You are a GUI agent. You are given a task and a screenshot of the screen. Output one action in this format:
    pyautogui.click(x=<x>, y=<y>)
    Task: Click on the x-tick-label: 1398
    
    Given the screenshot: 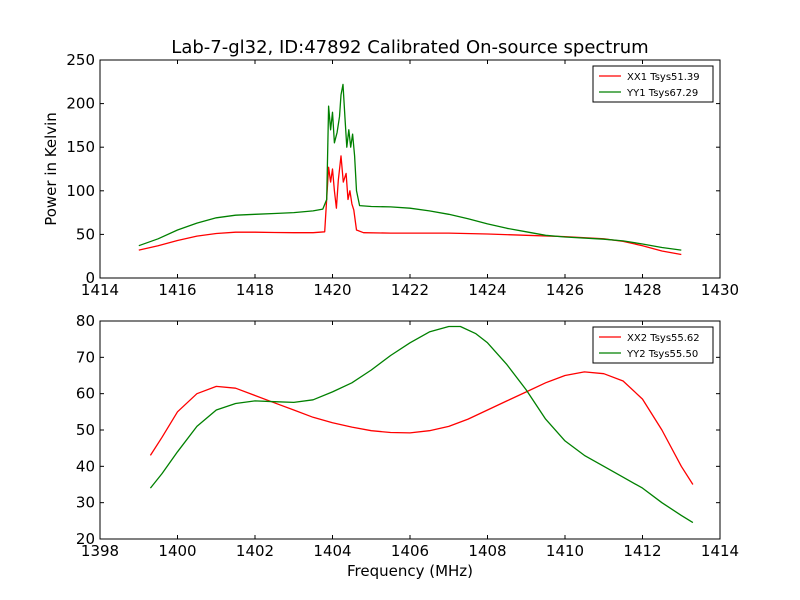 What is the action you would take?
    pyautogui.click(x=100, y=551)
    